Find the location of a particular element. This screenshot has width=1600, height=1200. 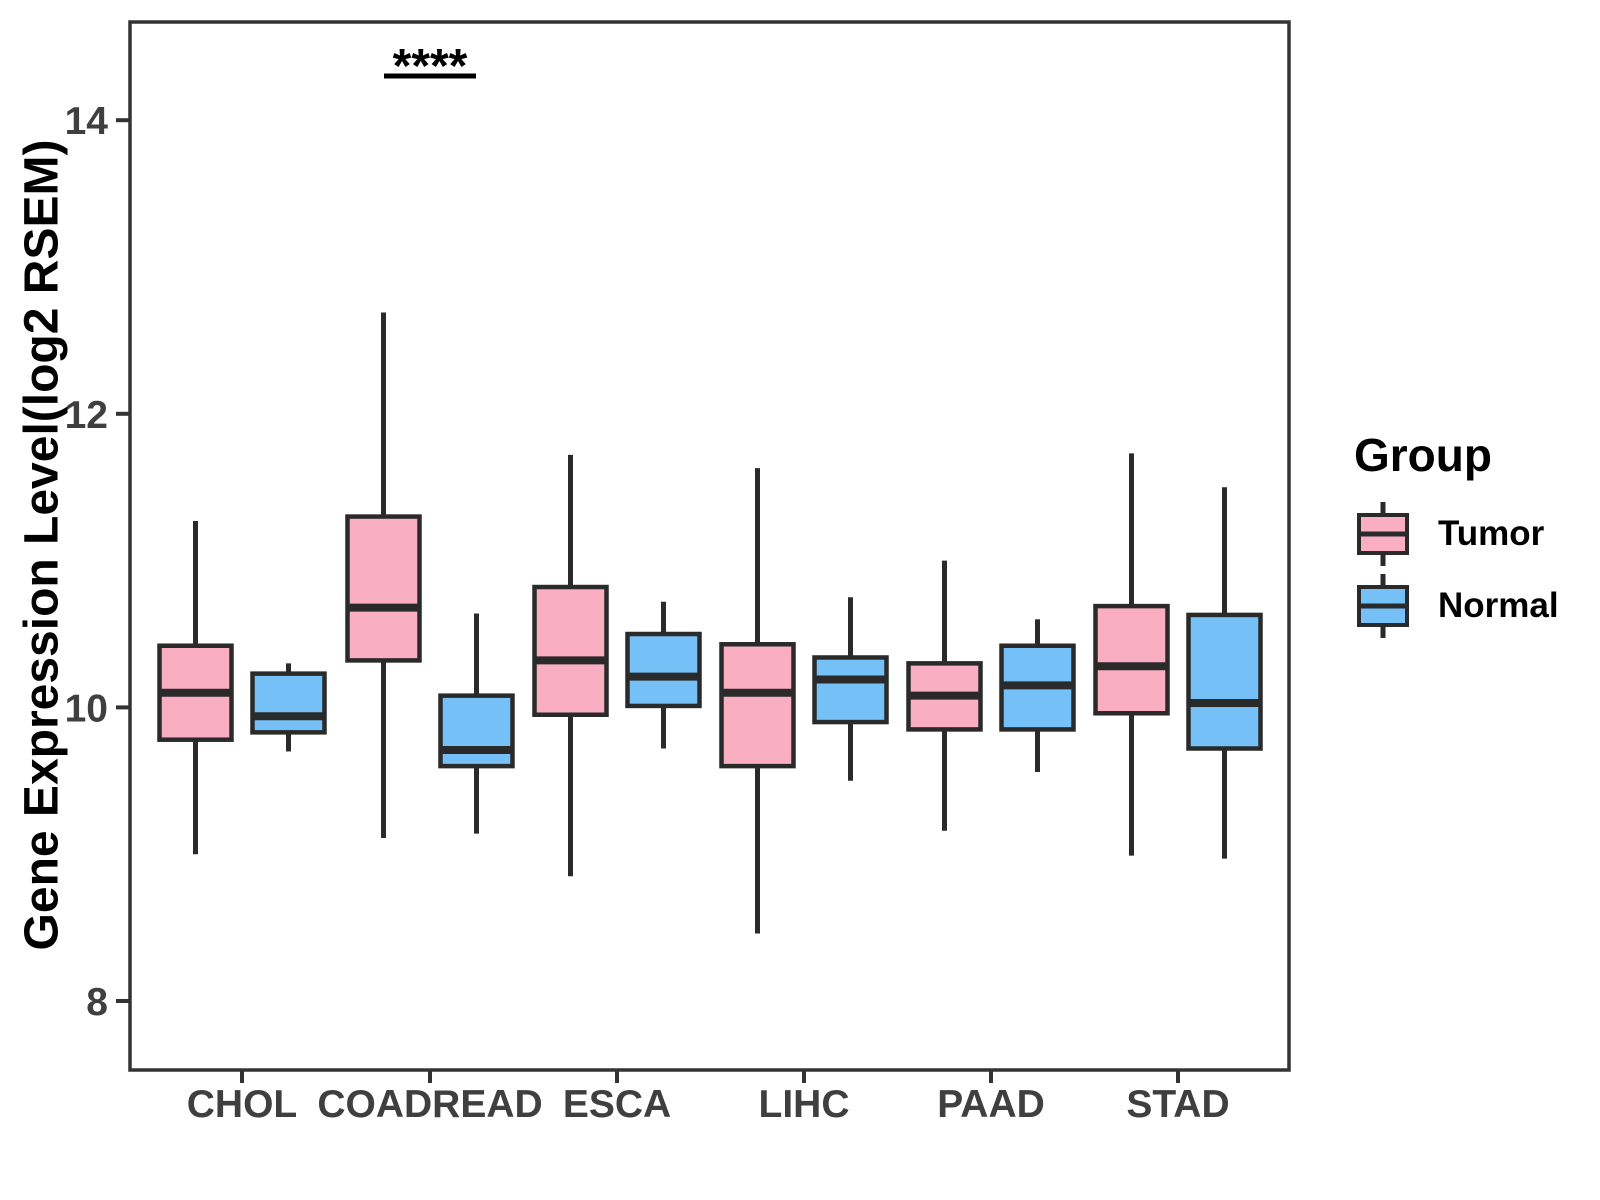

x-tick-label-esca: ESCA is located at coordinates (617, 1104).